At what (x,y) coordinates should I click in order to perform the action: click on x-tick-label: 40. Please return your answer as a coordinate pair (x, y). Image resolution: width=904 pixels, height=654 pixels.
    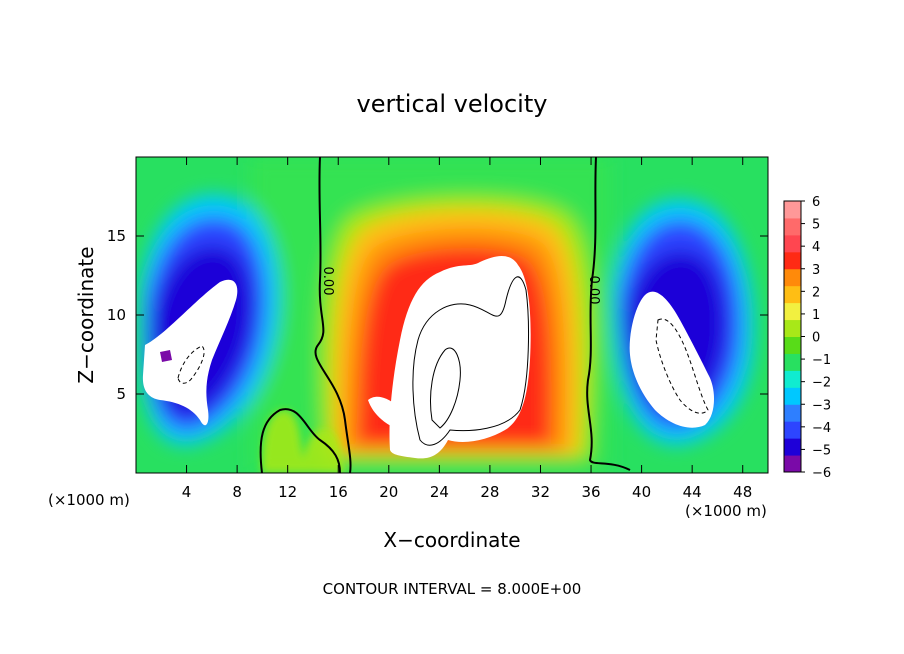
    Looking at the image, I should click on (641, 492).